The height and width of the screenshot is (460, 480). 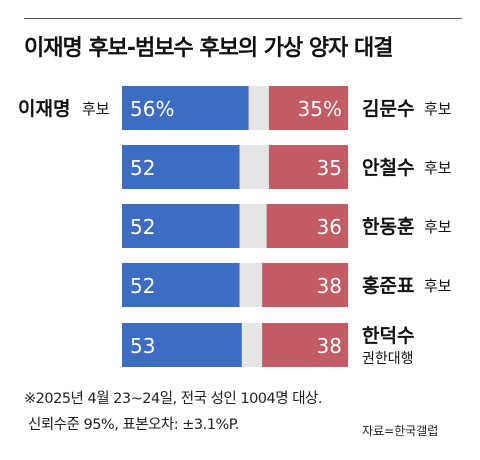 I want to click on top-rule, so click(x=243, y=18).